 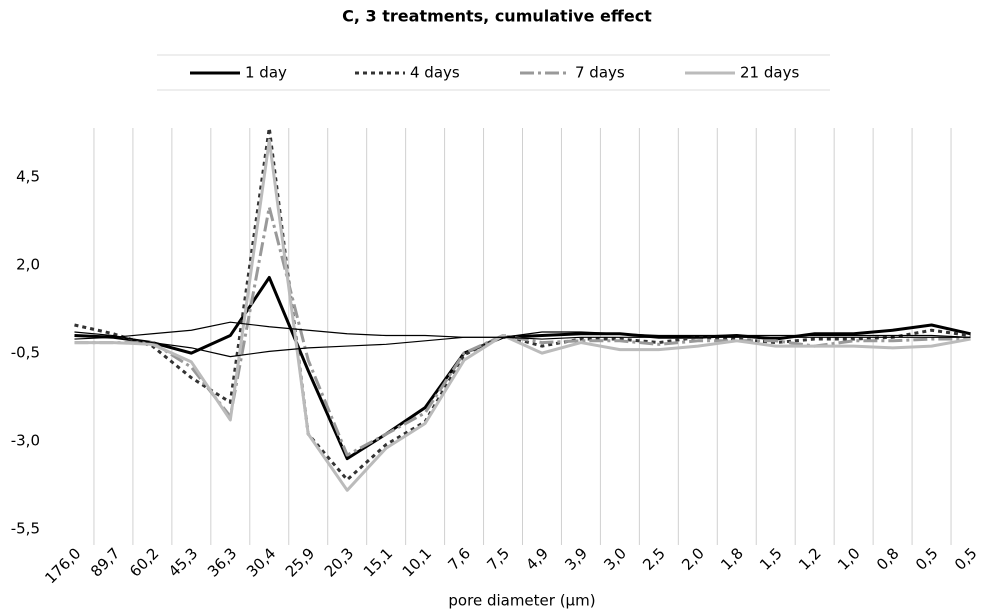 What do you see at coordinates (521, 601) in the screenshot?
I see `x-axis-title: pore diameter (µm)` at bounding box center [521, 601].